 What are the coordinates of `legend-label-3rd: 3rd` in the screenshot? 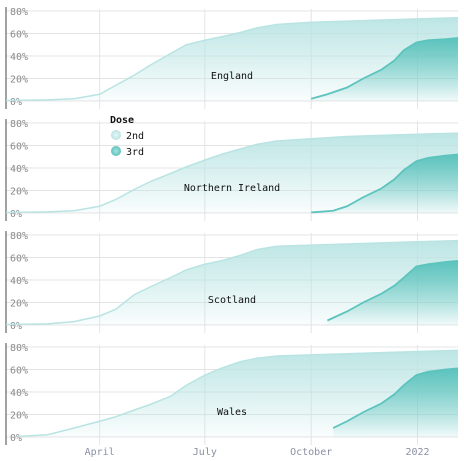 It's located at (135, 152).